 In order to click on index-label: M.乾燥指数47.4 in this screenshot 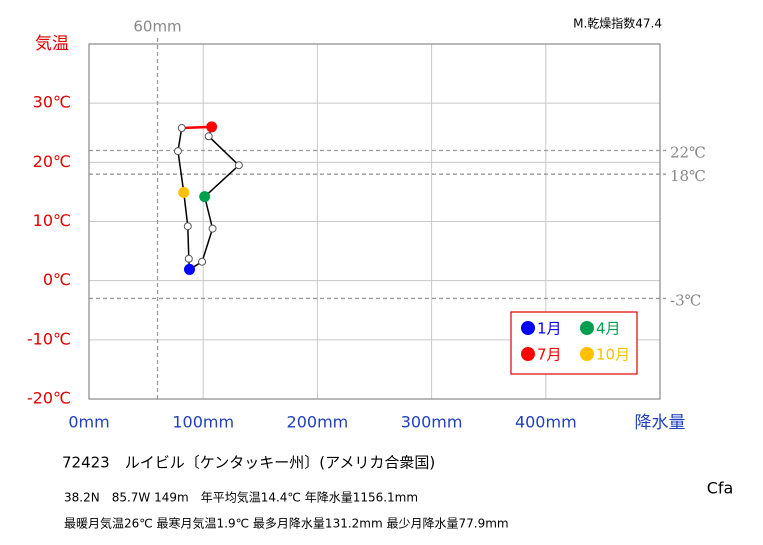, I will do `click(617, 23)`.